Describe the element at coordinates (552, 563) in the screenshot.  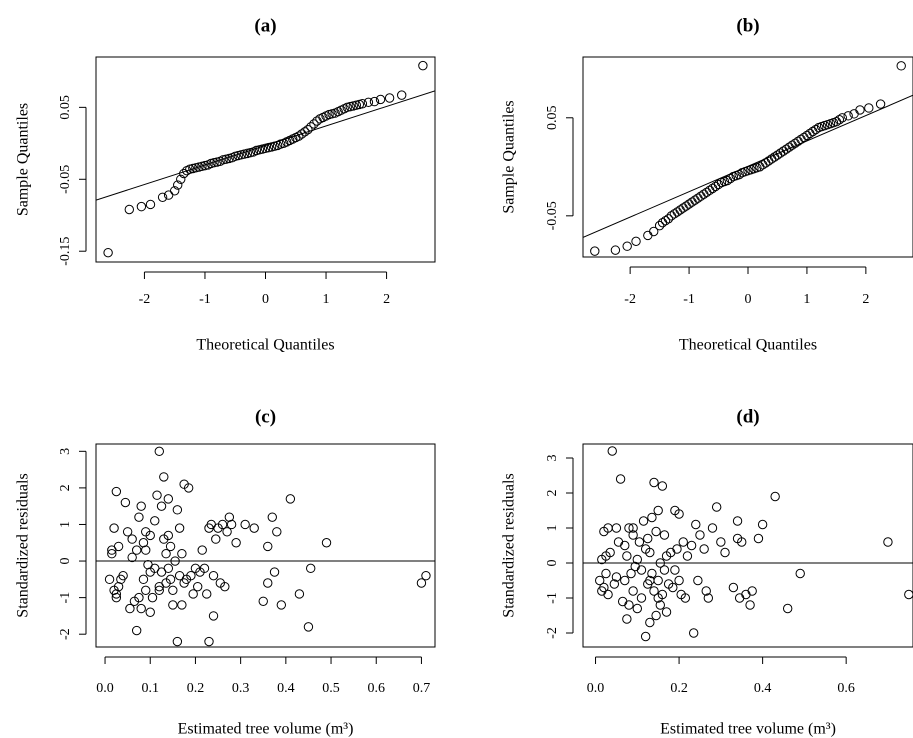
I see `y-tick-label: 0` at that location.